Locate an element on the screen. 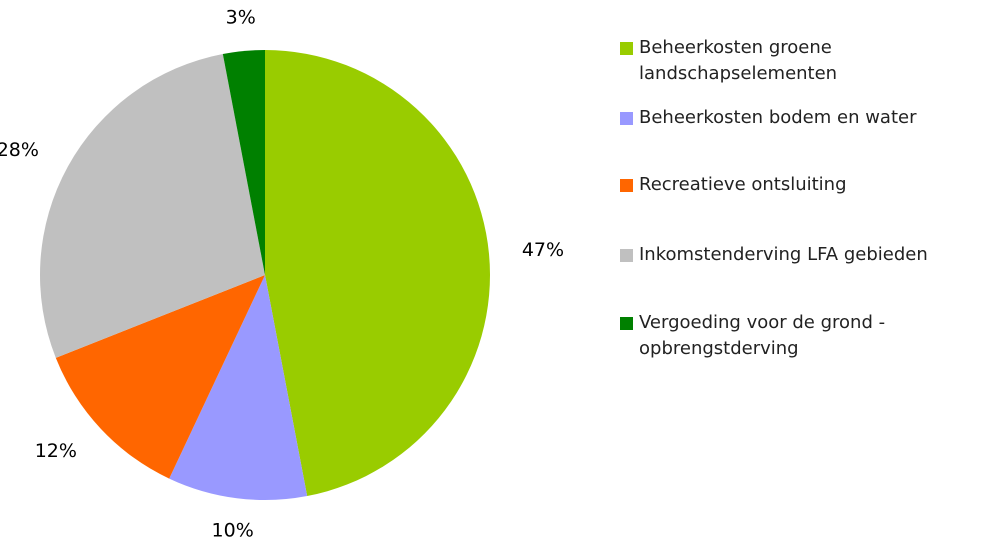 This screenshot has height=538, width=986. legend-label: Beheerkosten bodem en water is located at coordinates (778, 117).